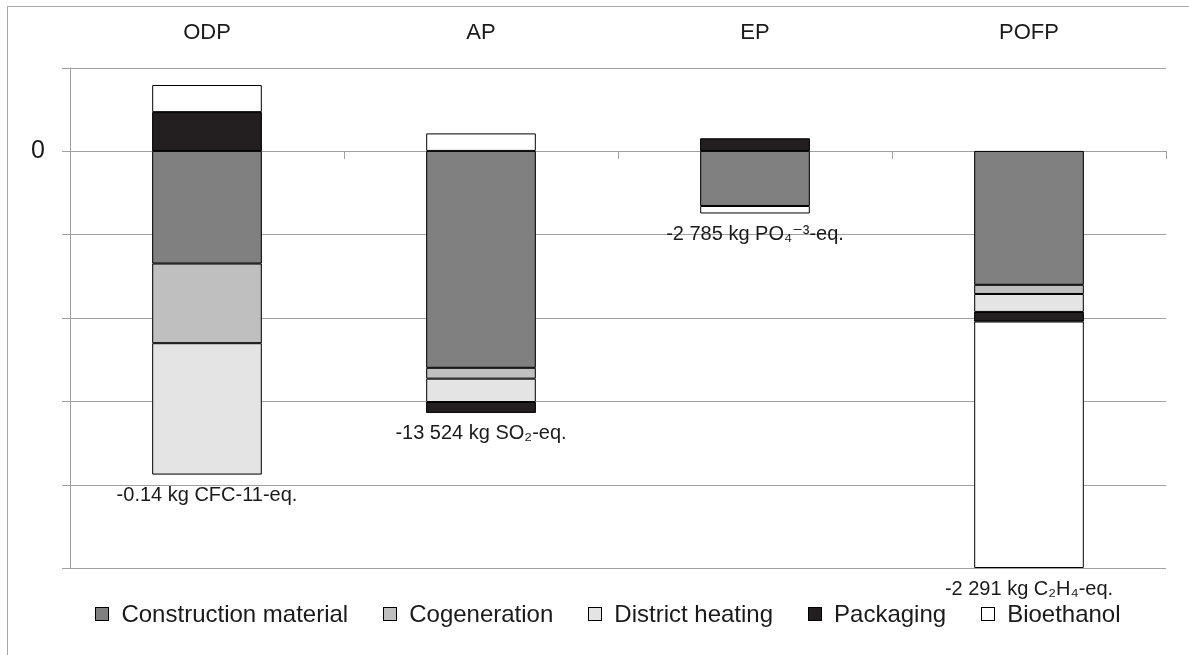 The width and height of the screenshot is (1189, 655). Describe the element at coordinates (38, 149) in the screenshot. I see `ref-line-label: 0` at that location.